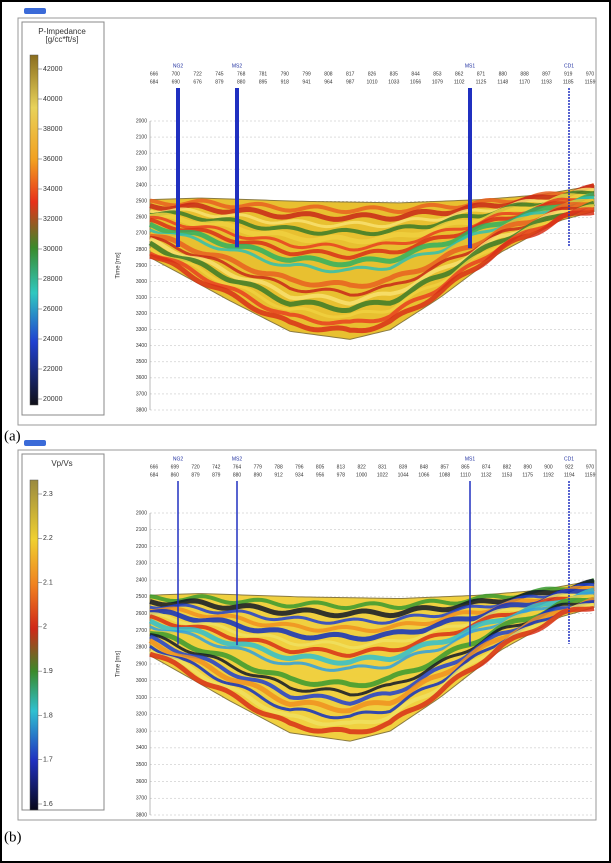  I want to click on colorbar-tick-label: 32000, so click(53, 219).